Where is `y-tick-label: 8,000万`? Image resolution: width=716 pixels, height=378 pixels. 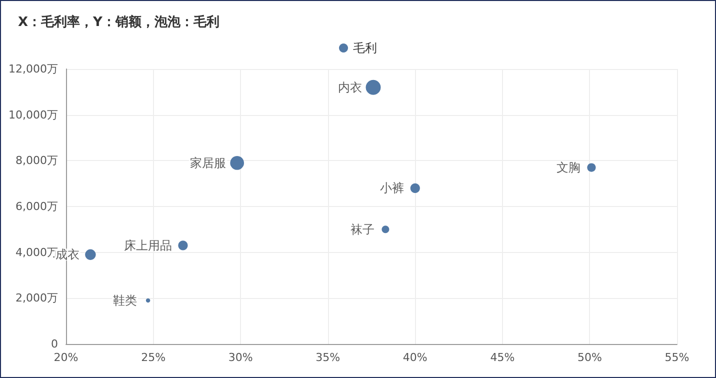 y-tick-label: 8,000万 is located at coordinates (37, 161).